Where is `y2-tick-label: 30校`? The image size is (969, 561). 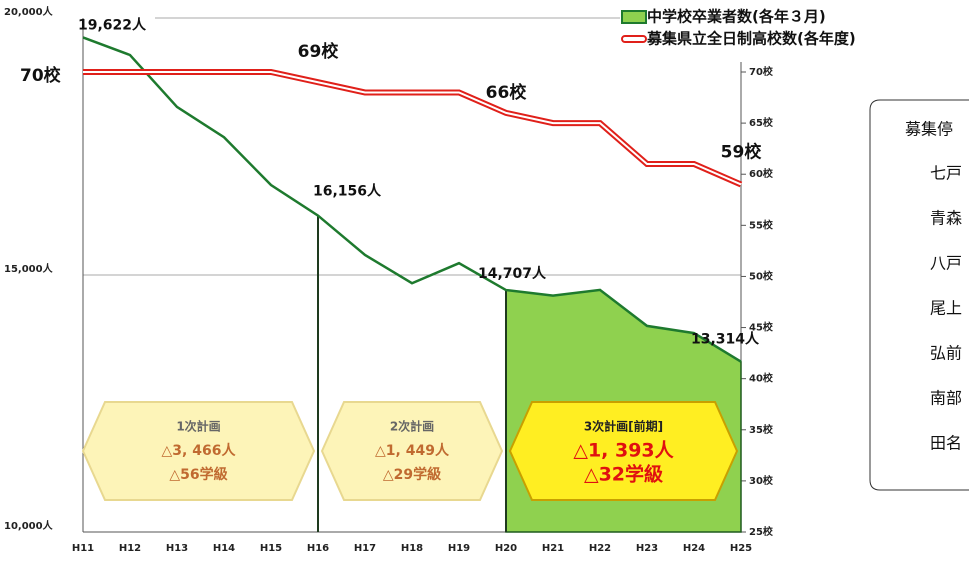 y2-tick-label: 30校 is located at coordinates (761, 480).